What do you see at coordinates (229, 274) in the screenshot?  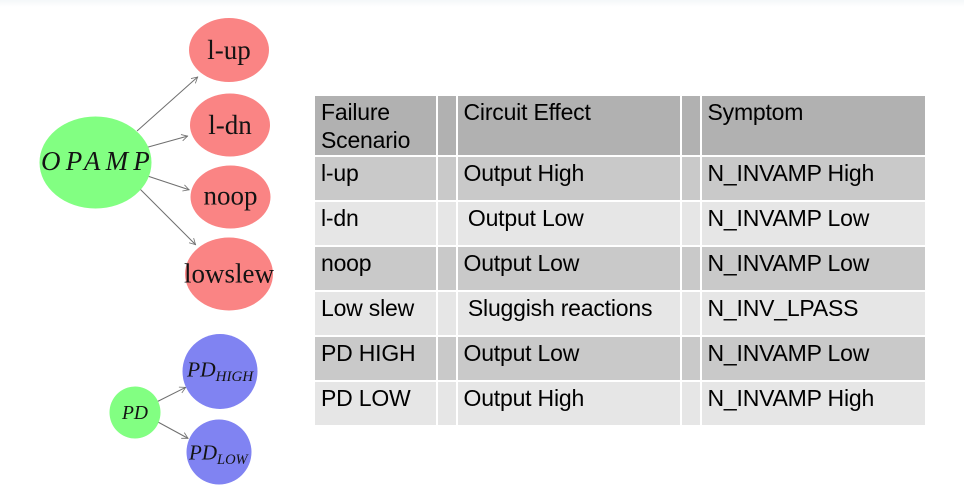 I see `svg-text: lowslew` at bounding box center [229, 274].